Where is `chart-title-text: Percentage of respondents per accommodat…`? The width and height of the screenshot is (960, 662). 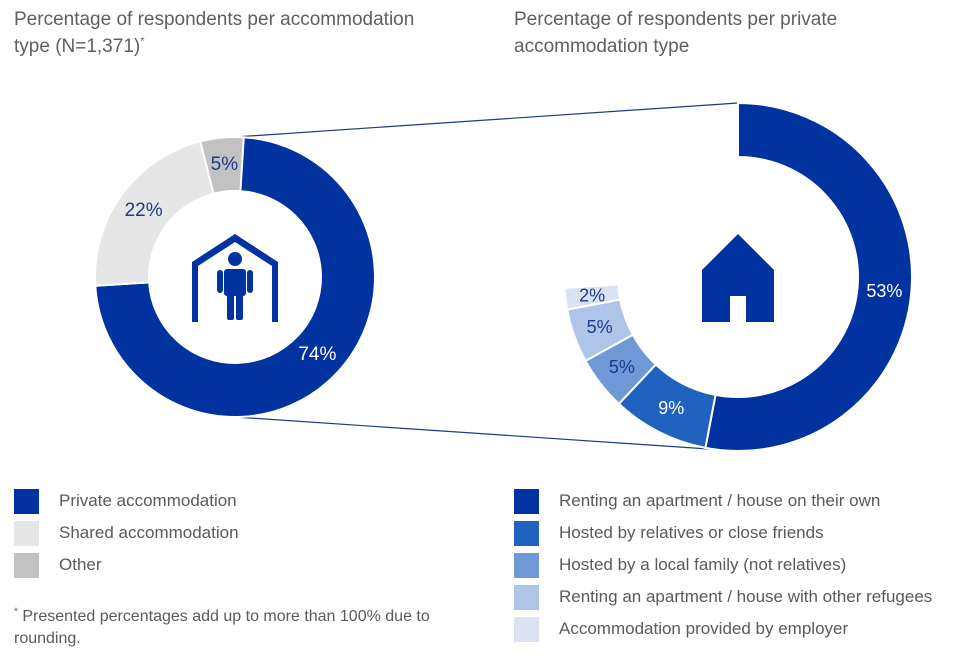 chart-title-text: Percentage of respondents per accommodat… is located at coordinates (214, 33).